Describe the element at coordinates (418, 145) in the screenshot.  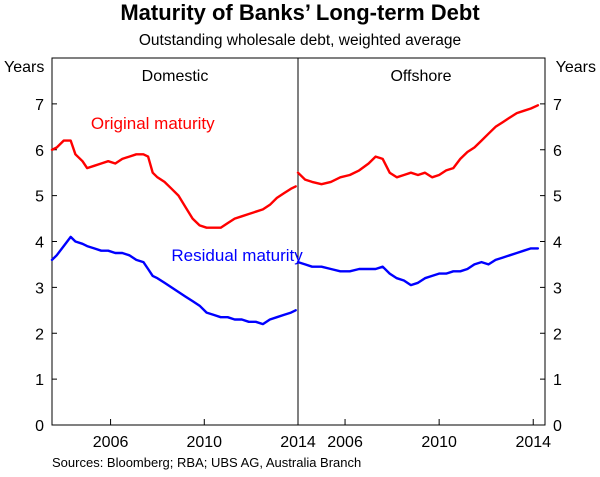
I see `offshore-original-maturity-line` at that location.